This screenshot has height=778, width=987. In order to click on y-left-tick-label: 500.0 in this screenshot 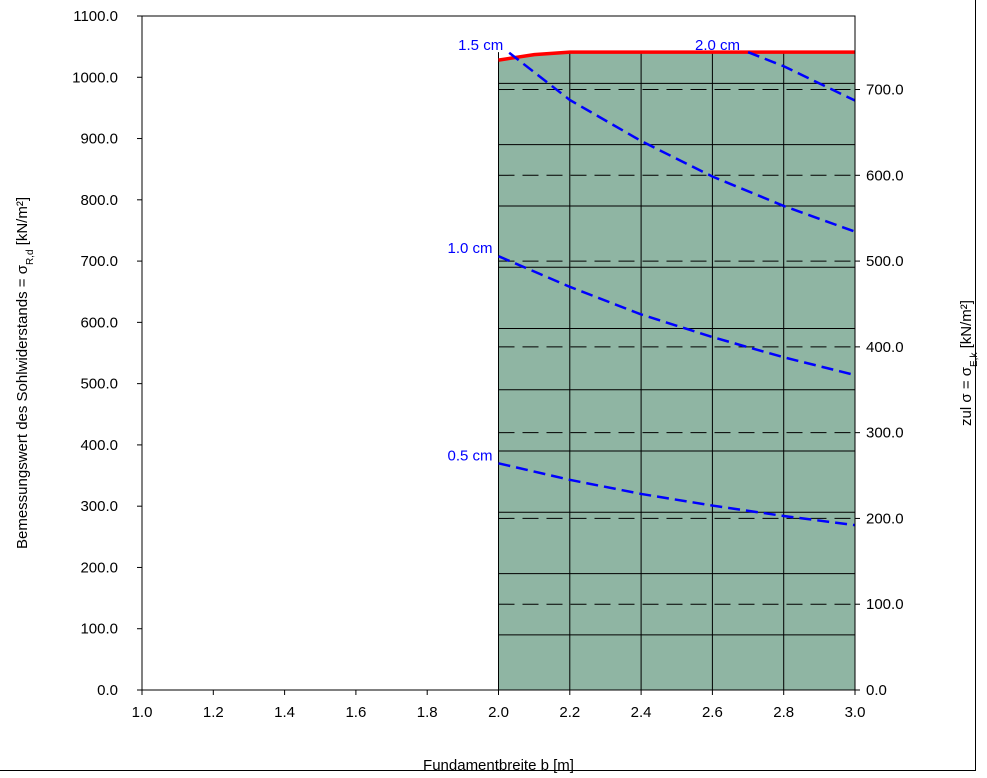, I will do `click(99, 384)`.